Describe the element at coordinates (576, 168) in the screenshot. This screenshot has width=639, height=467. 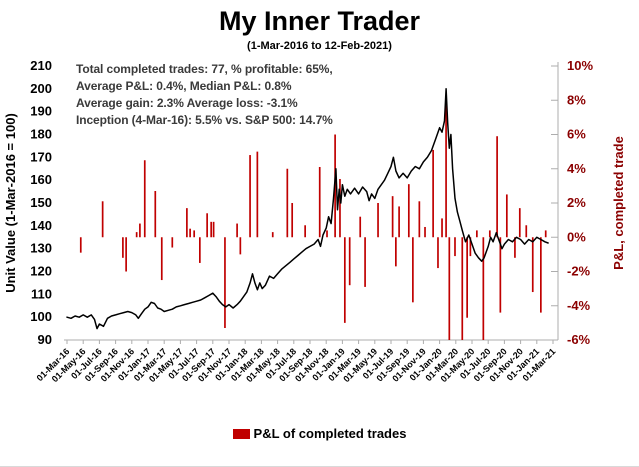
I see `right-axis-tick-label: 4%` at that location.